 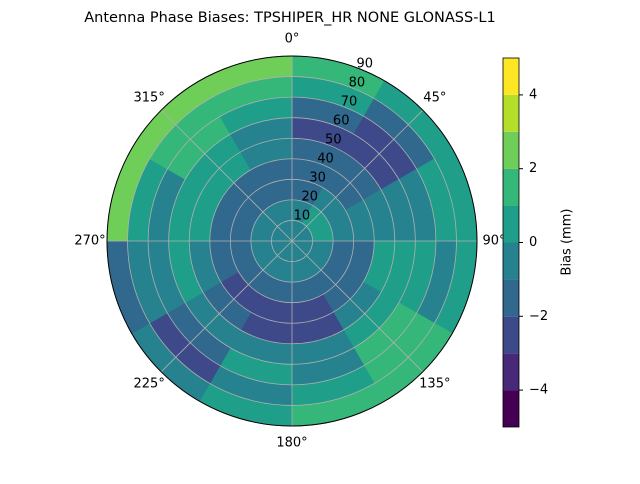 What do you see at coordinates (434, 383) in the screenshot?
I see `theta-tick-label: 135°` at bounding box center [434, 383].